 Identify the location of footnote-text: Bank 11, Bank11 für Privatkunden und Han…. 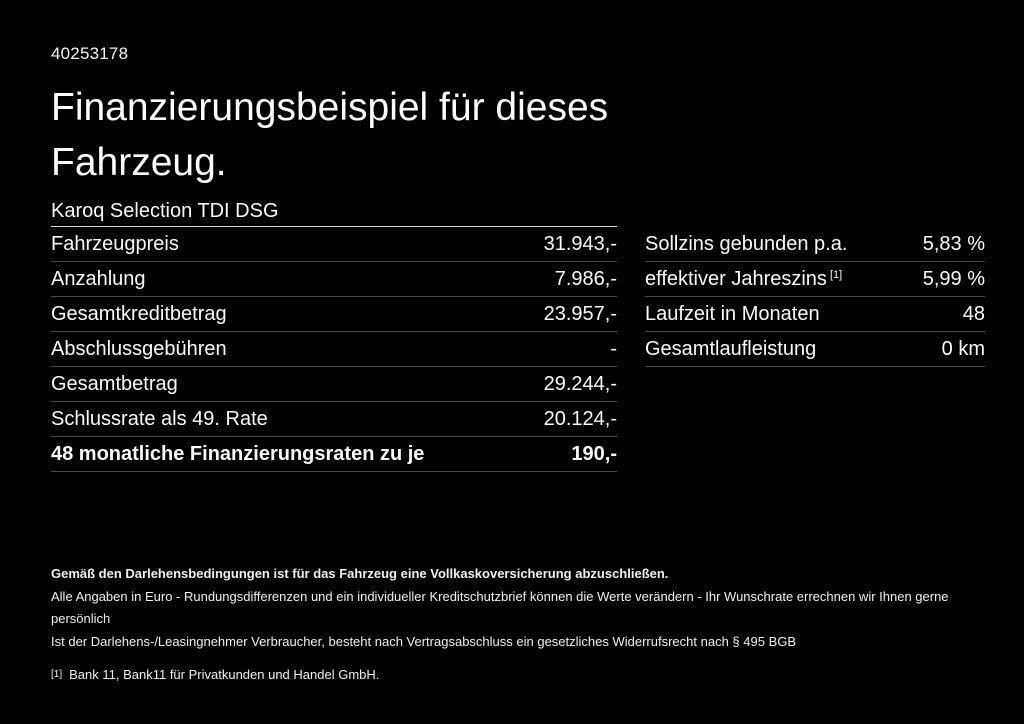
(224, 674).